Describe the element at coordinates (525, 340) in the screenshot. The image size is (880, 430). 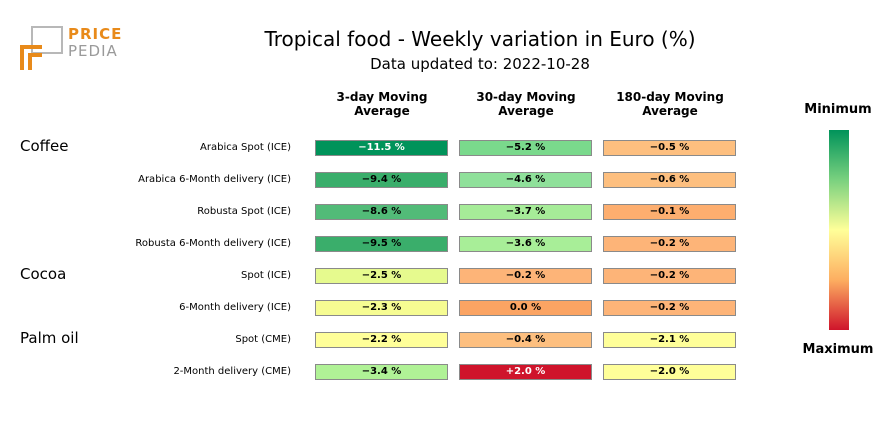
I see `heatmap-cell: −0.4 %` at that location.